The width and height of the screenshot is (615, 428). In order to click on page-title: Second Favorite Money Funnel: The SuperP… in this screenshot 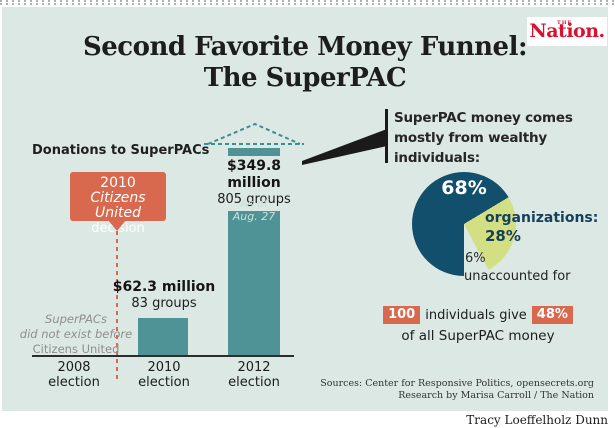, I will do `click(305, 63)`.